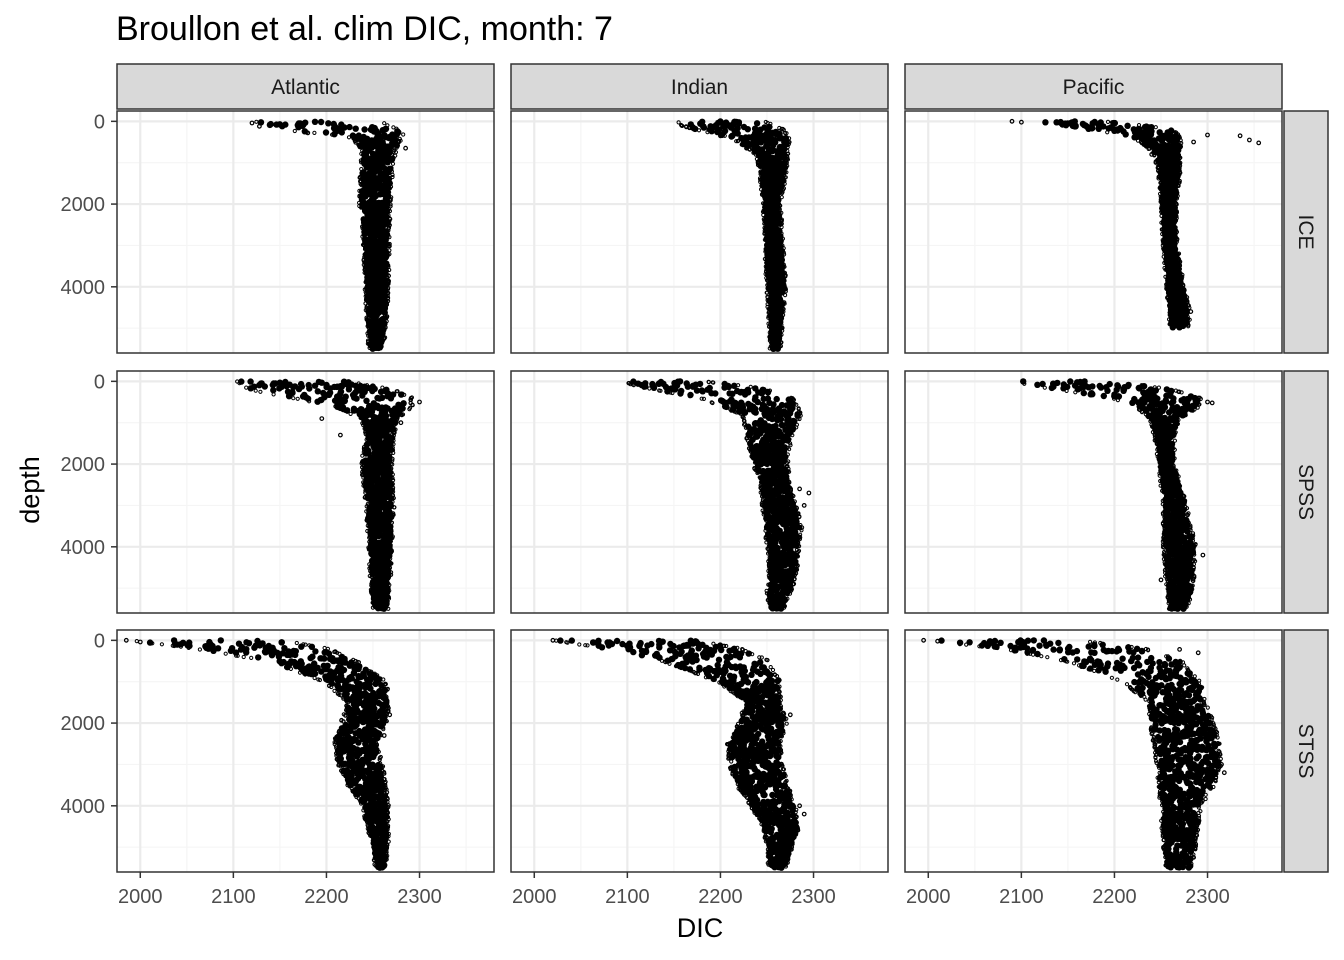 Image resolution: width=1344 pixels, height=960 pixels. I want to click on strip-col-atlantic, so click(305, 86).